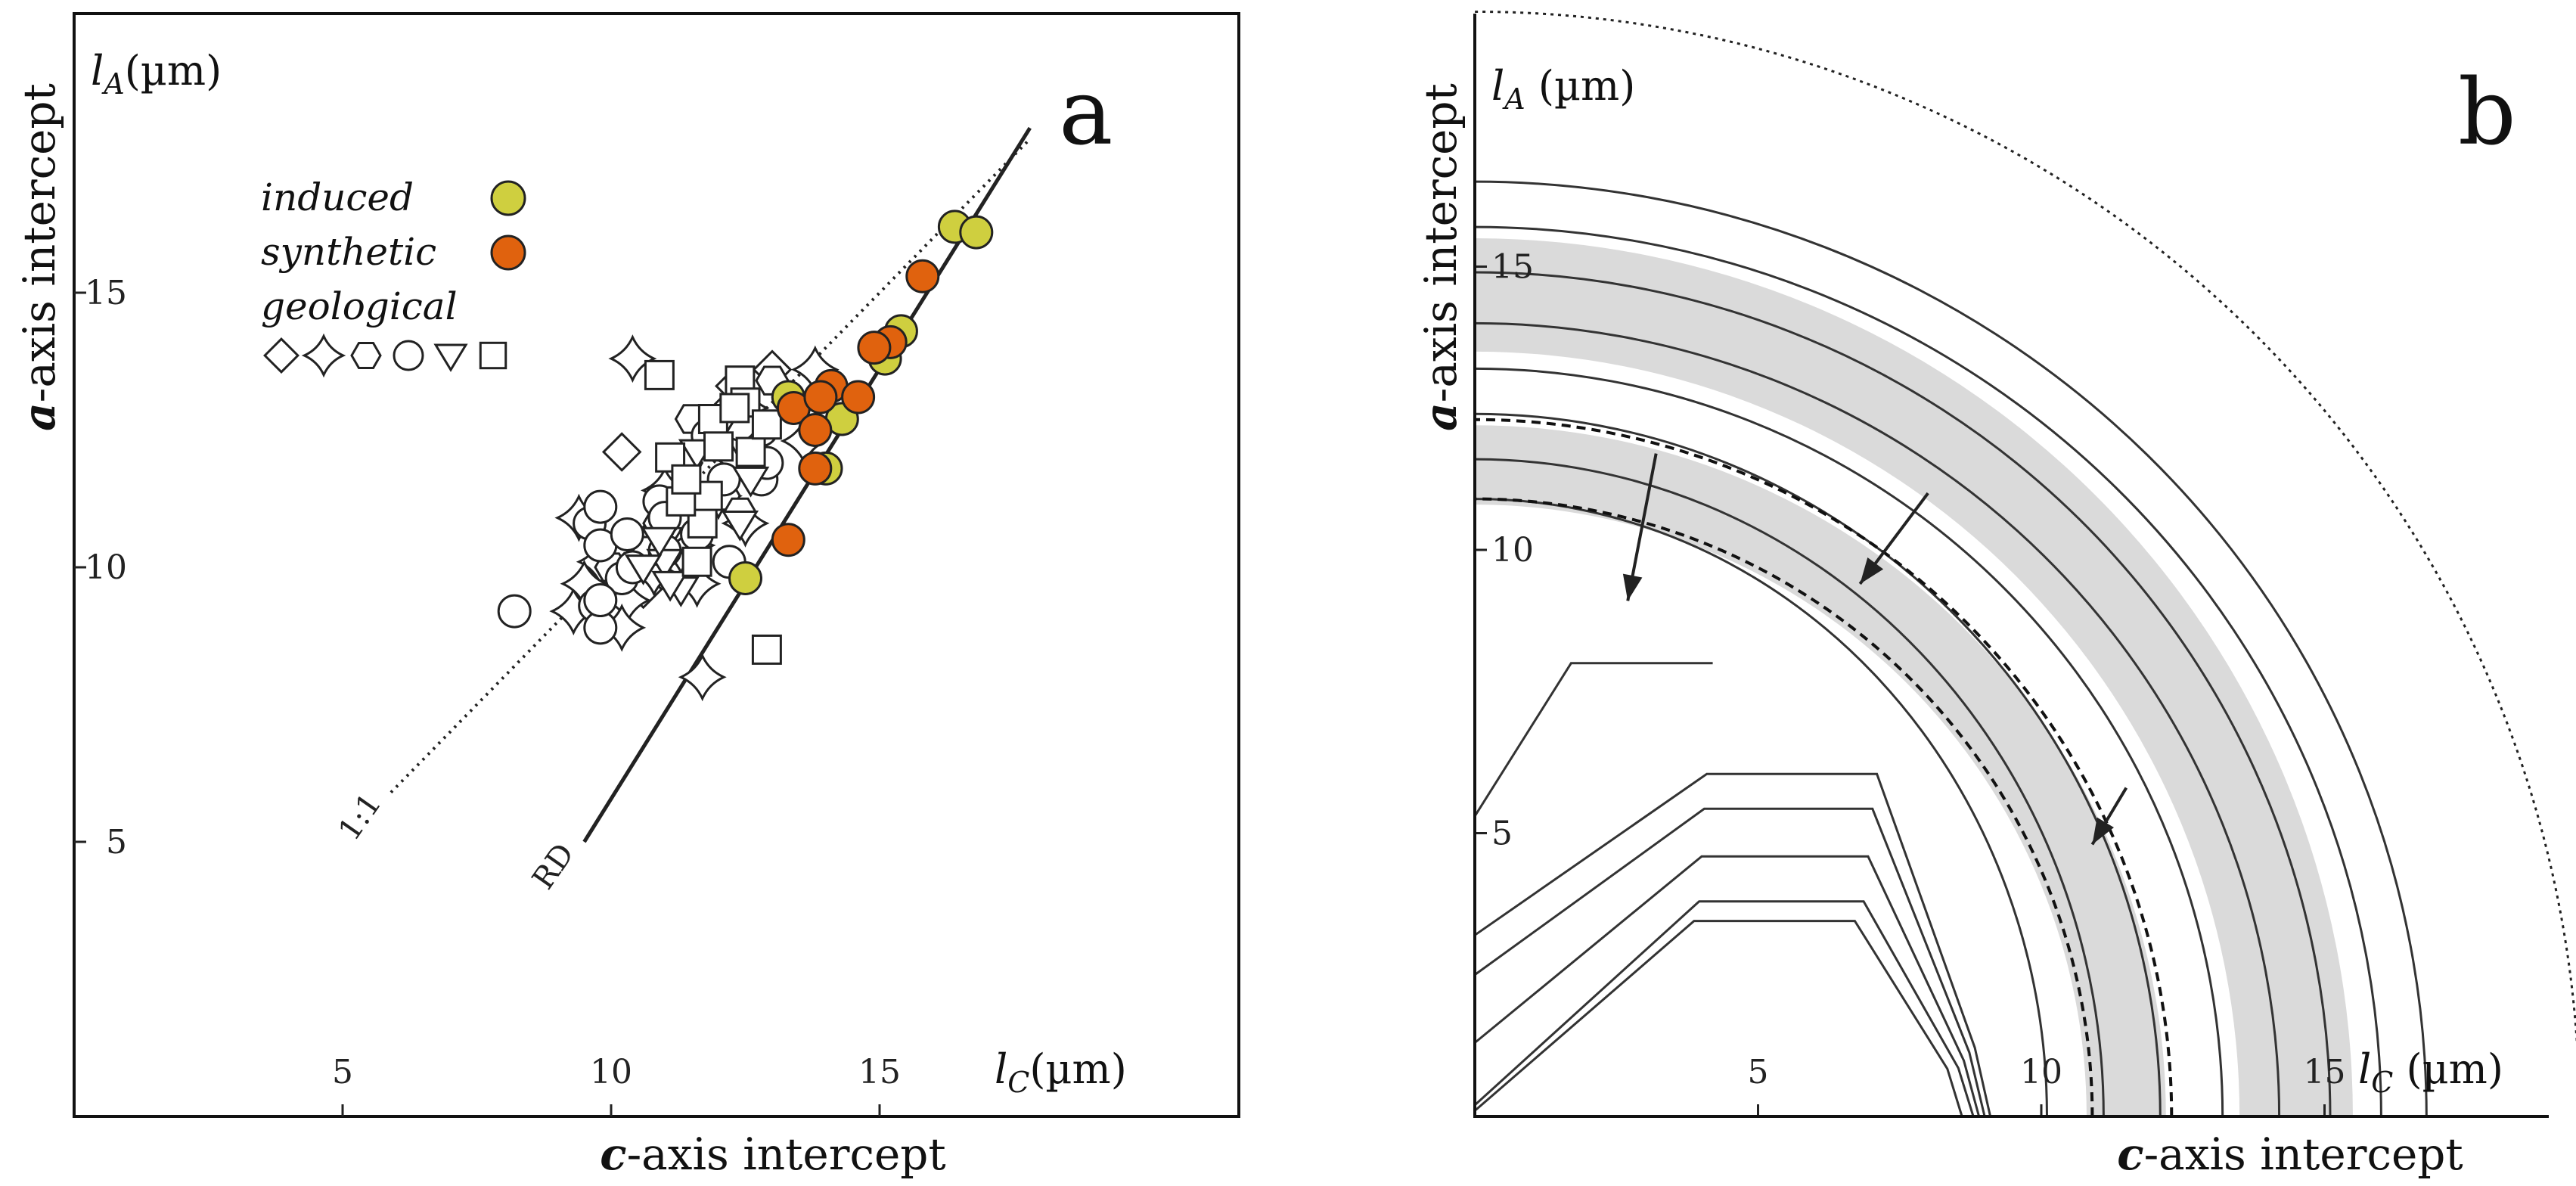 Image resolution: width=2576 pixels, height=1186 pixels. Describe the element at coordinates (2290, 1154) in the screenshot. I see `panel-b-x-axis-title: c-axis intercept` at that location.